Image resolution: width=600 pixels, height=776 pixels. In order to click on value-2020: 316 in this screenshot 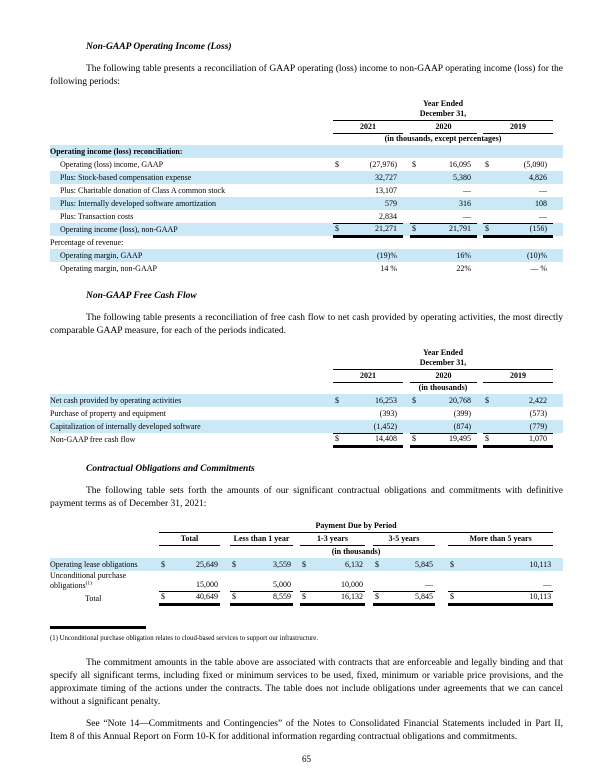, I will do `click(465, 203)`.